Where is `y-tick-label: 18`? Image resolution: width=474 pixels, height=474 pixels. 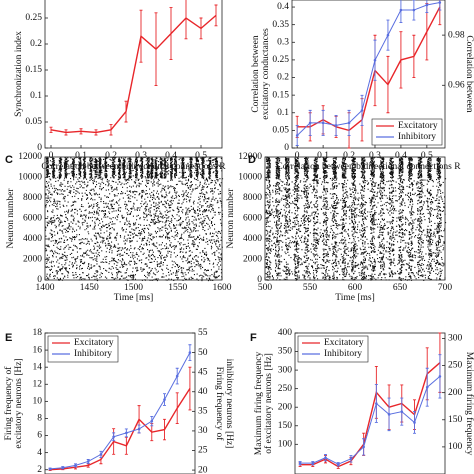
y-tick-label: 18 is located at coordinates (38, 333).